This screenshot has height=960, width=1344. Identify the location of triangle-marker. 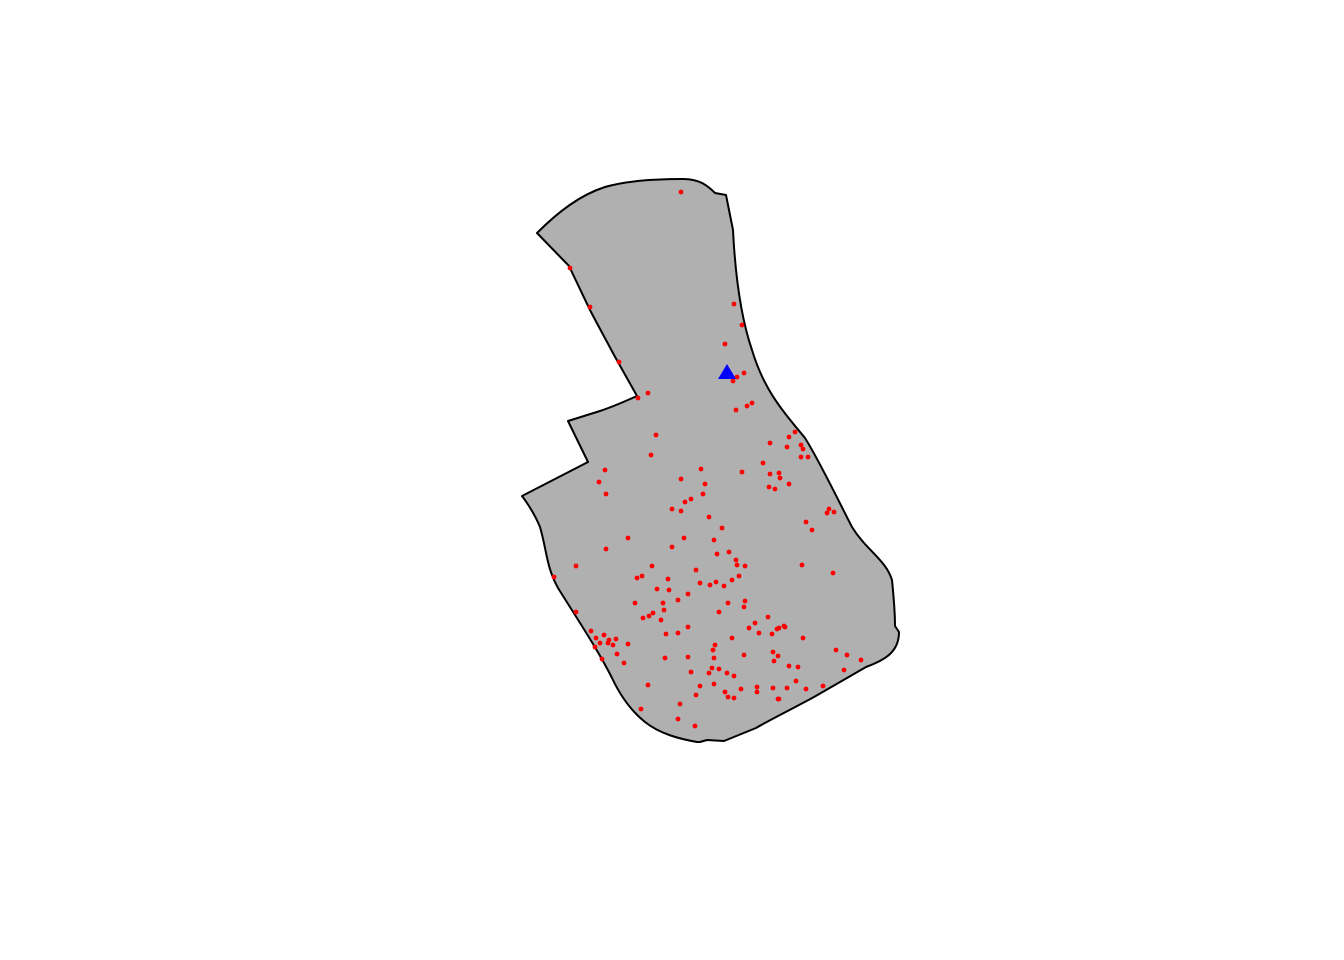
(727, 371).